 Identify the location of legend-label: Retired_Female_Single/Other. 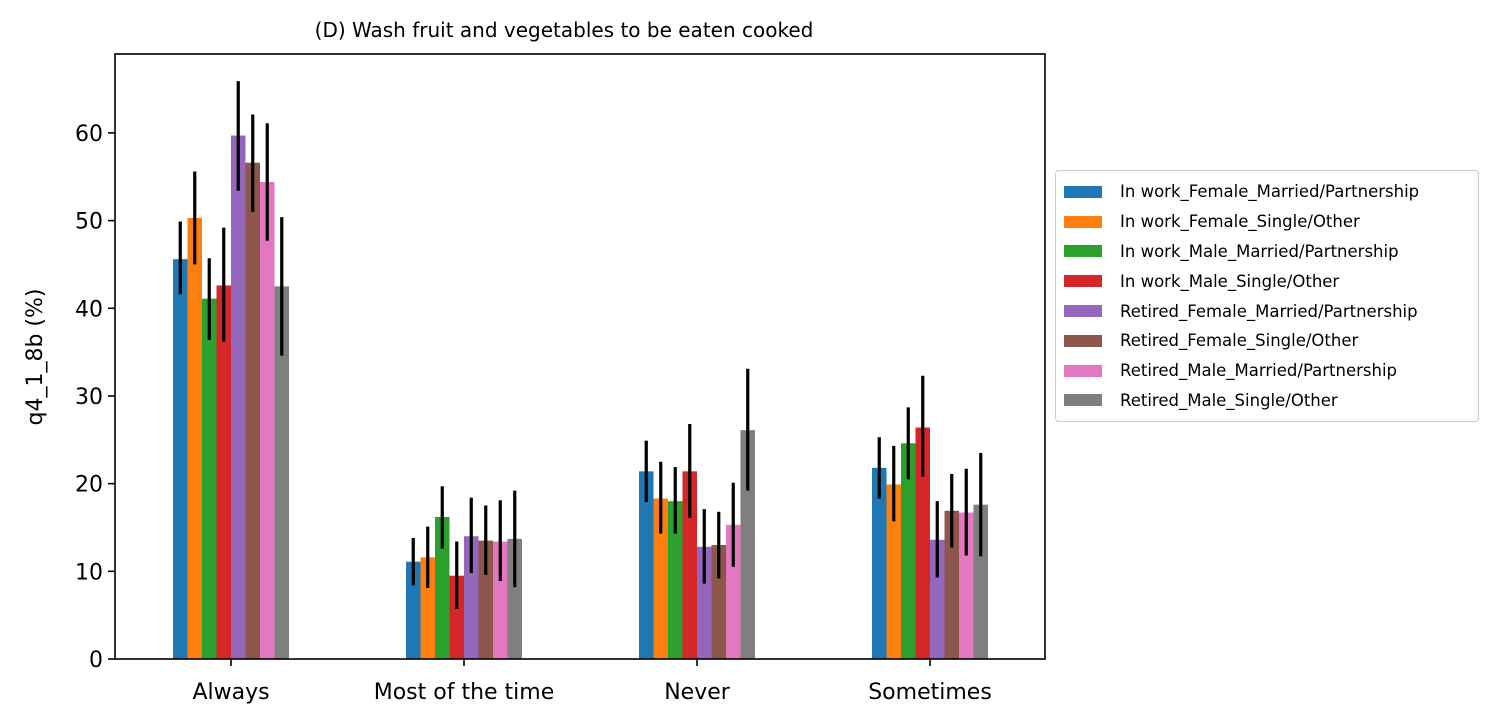
(1239, 341).